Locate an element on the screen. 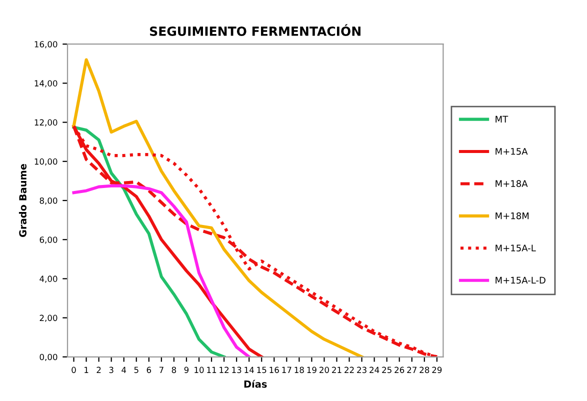  x-tick-label: 29 is located at coordinates (437, 370).